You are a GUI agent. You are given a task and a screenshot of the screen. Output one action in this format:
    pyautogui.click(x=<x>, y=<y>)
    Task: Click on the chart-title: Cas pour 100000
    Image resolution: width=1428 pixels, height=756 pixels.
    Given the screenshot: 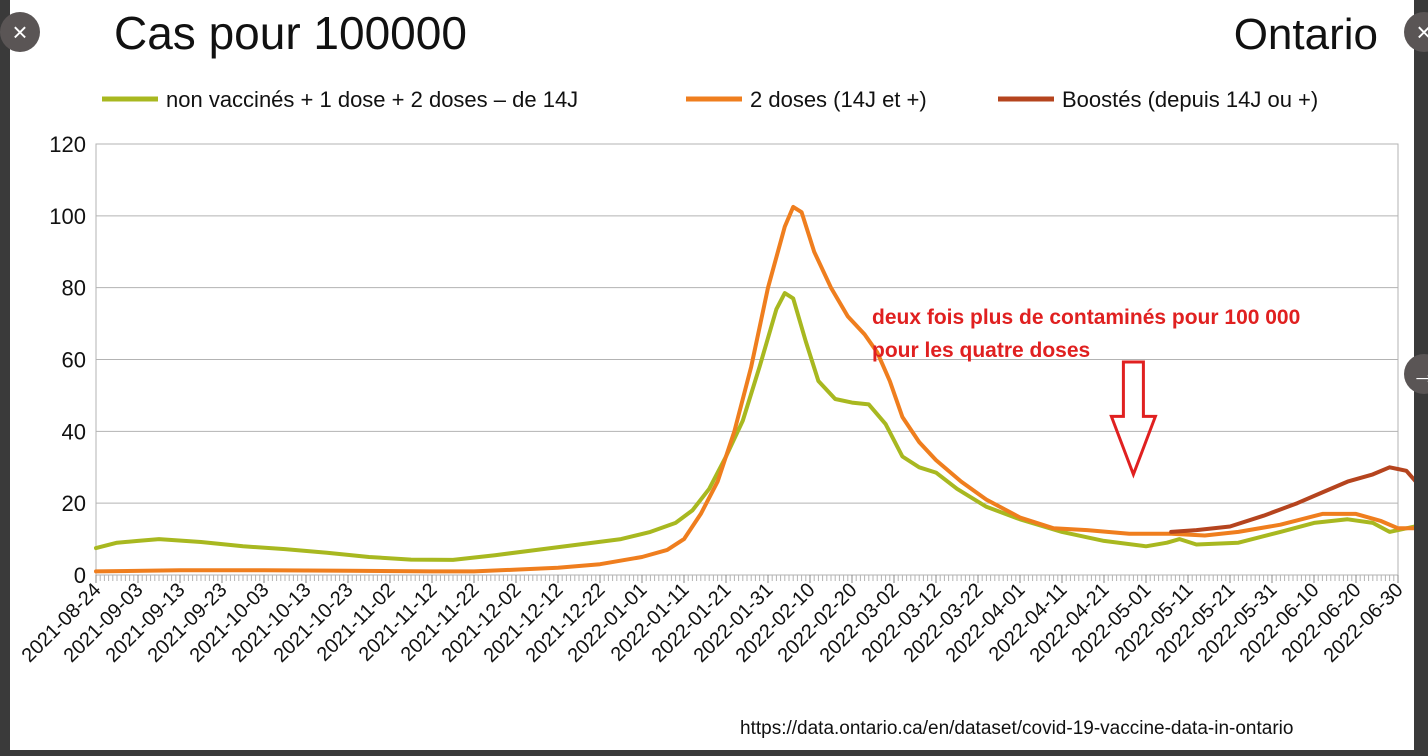 What is the action you would take?
    pyautogui.click(x=290, y=33)
    